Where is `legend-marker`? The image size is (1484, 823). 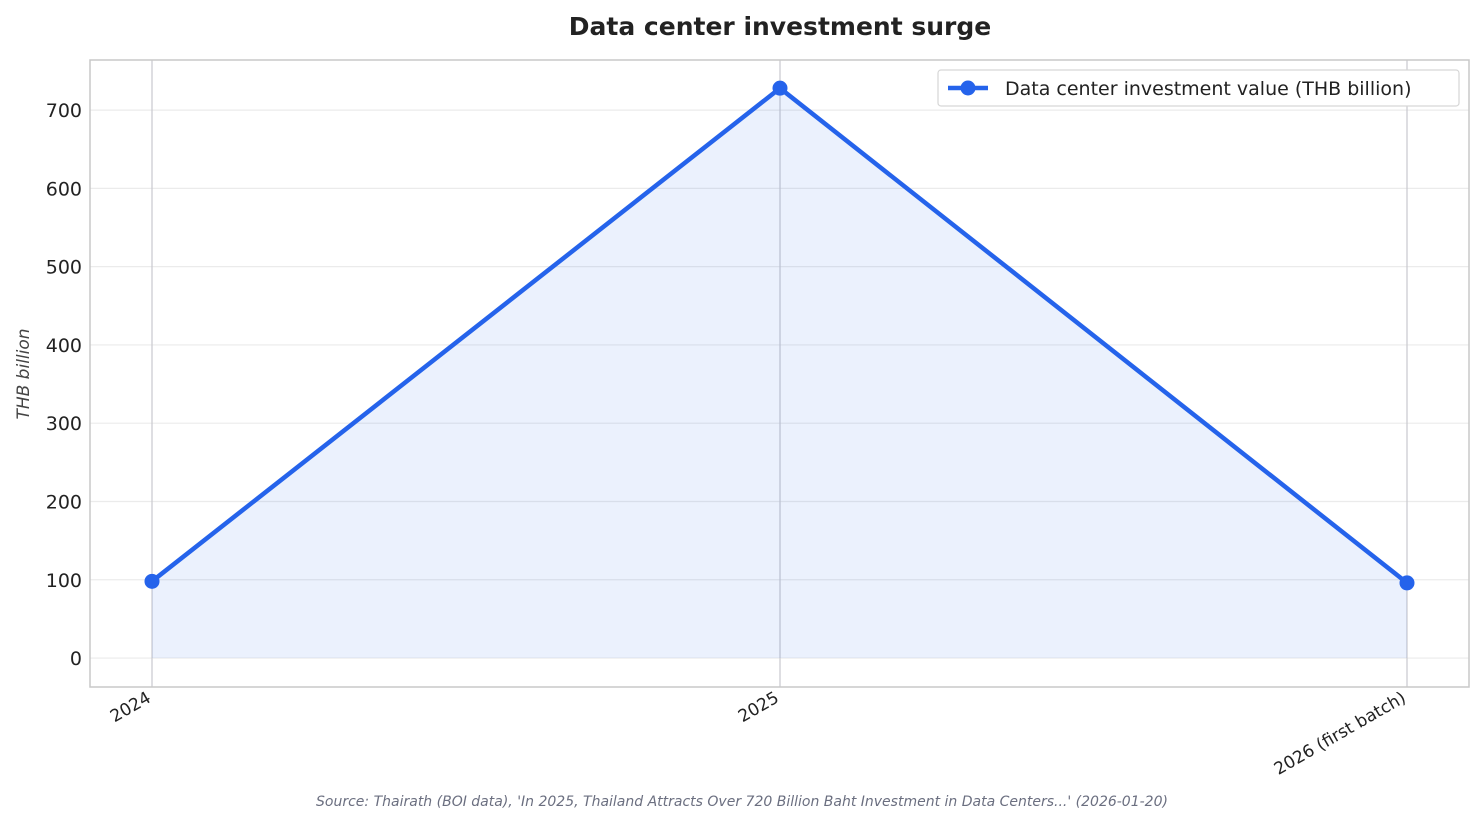
legend-marker is located at coordinates (968, 88).